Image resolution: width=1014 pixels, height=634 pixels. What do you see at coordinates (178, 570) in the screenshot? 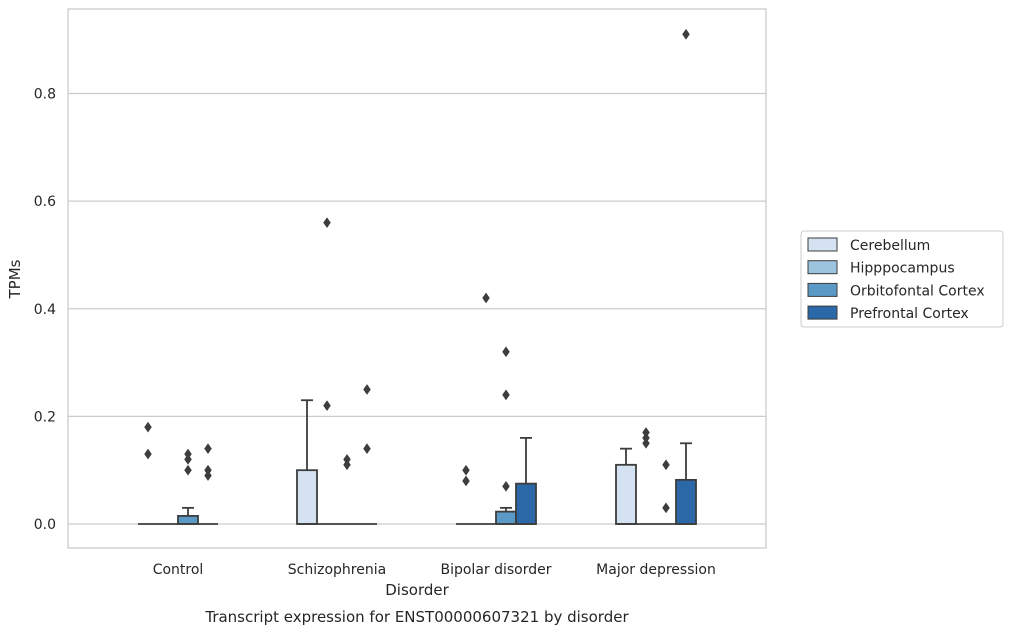
I see `x-tick-label: Control` at bounding box center [178, 570].